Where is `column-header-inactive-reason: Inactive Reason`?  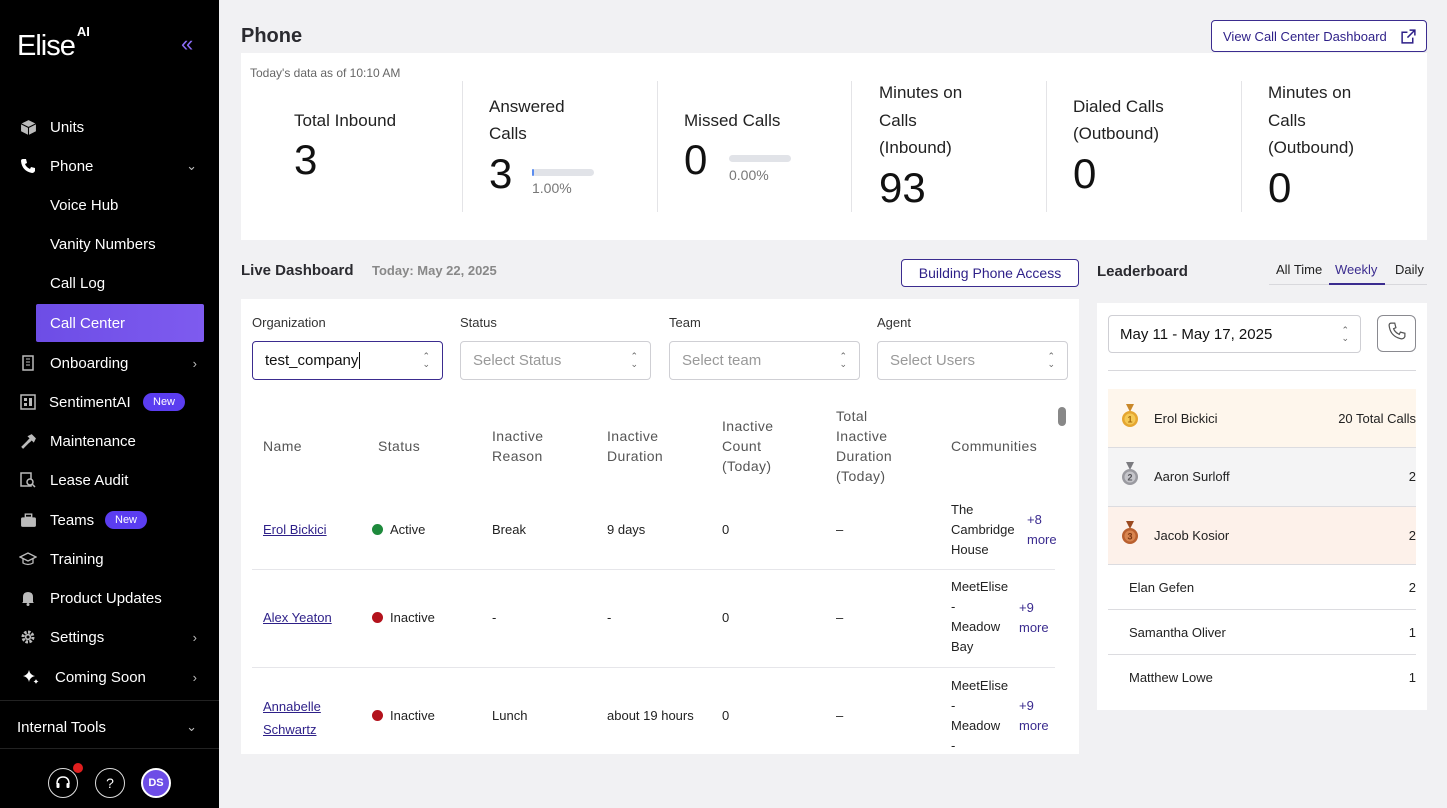 column-header-inactive-reason: Inactive Reason is located at coordinates (517, 446).